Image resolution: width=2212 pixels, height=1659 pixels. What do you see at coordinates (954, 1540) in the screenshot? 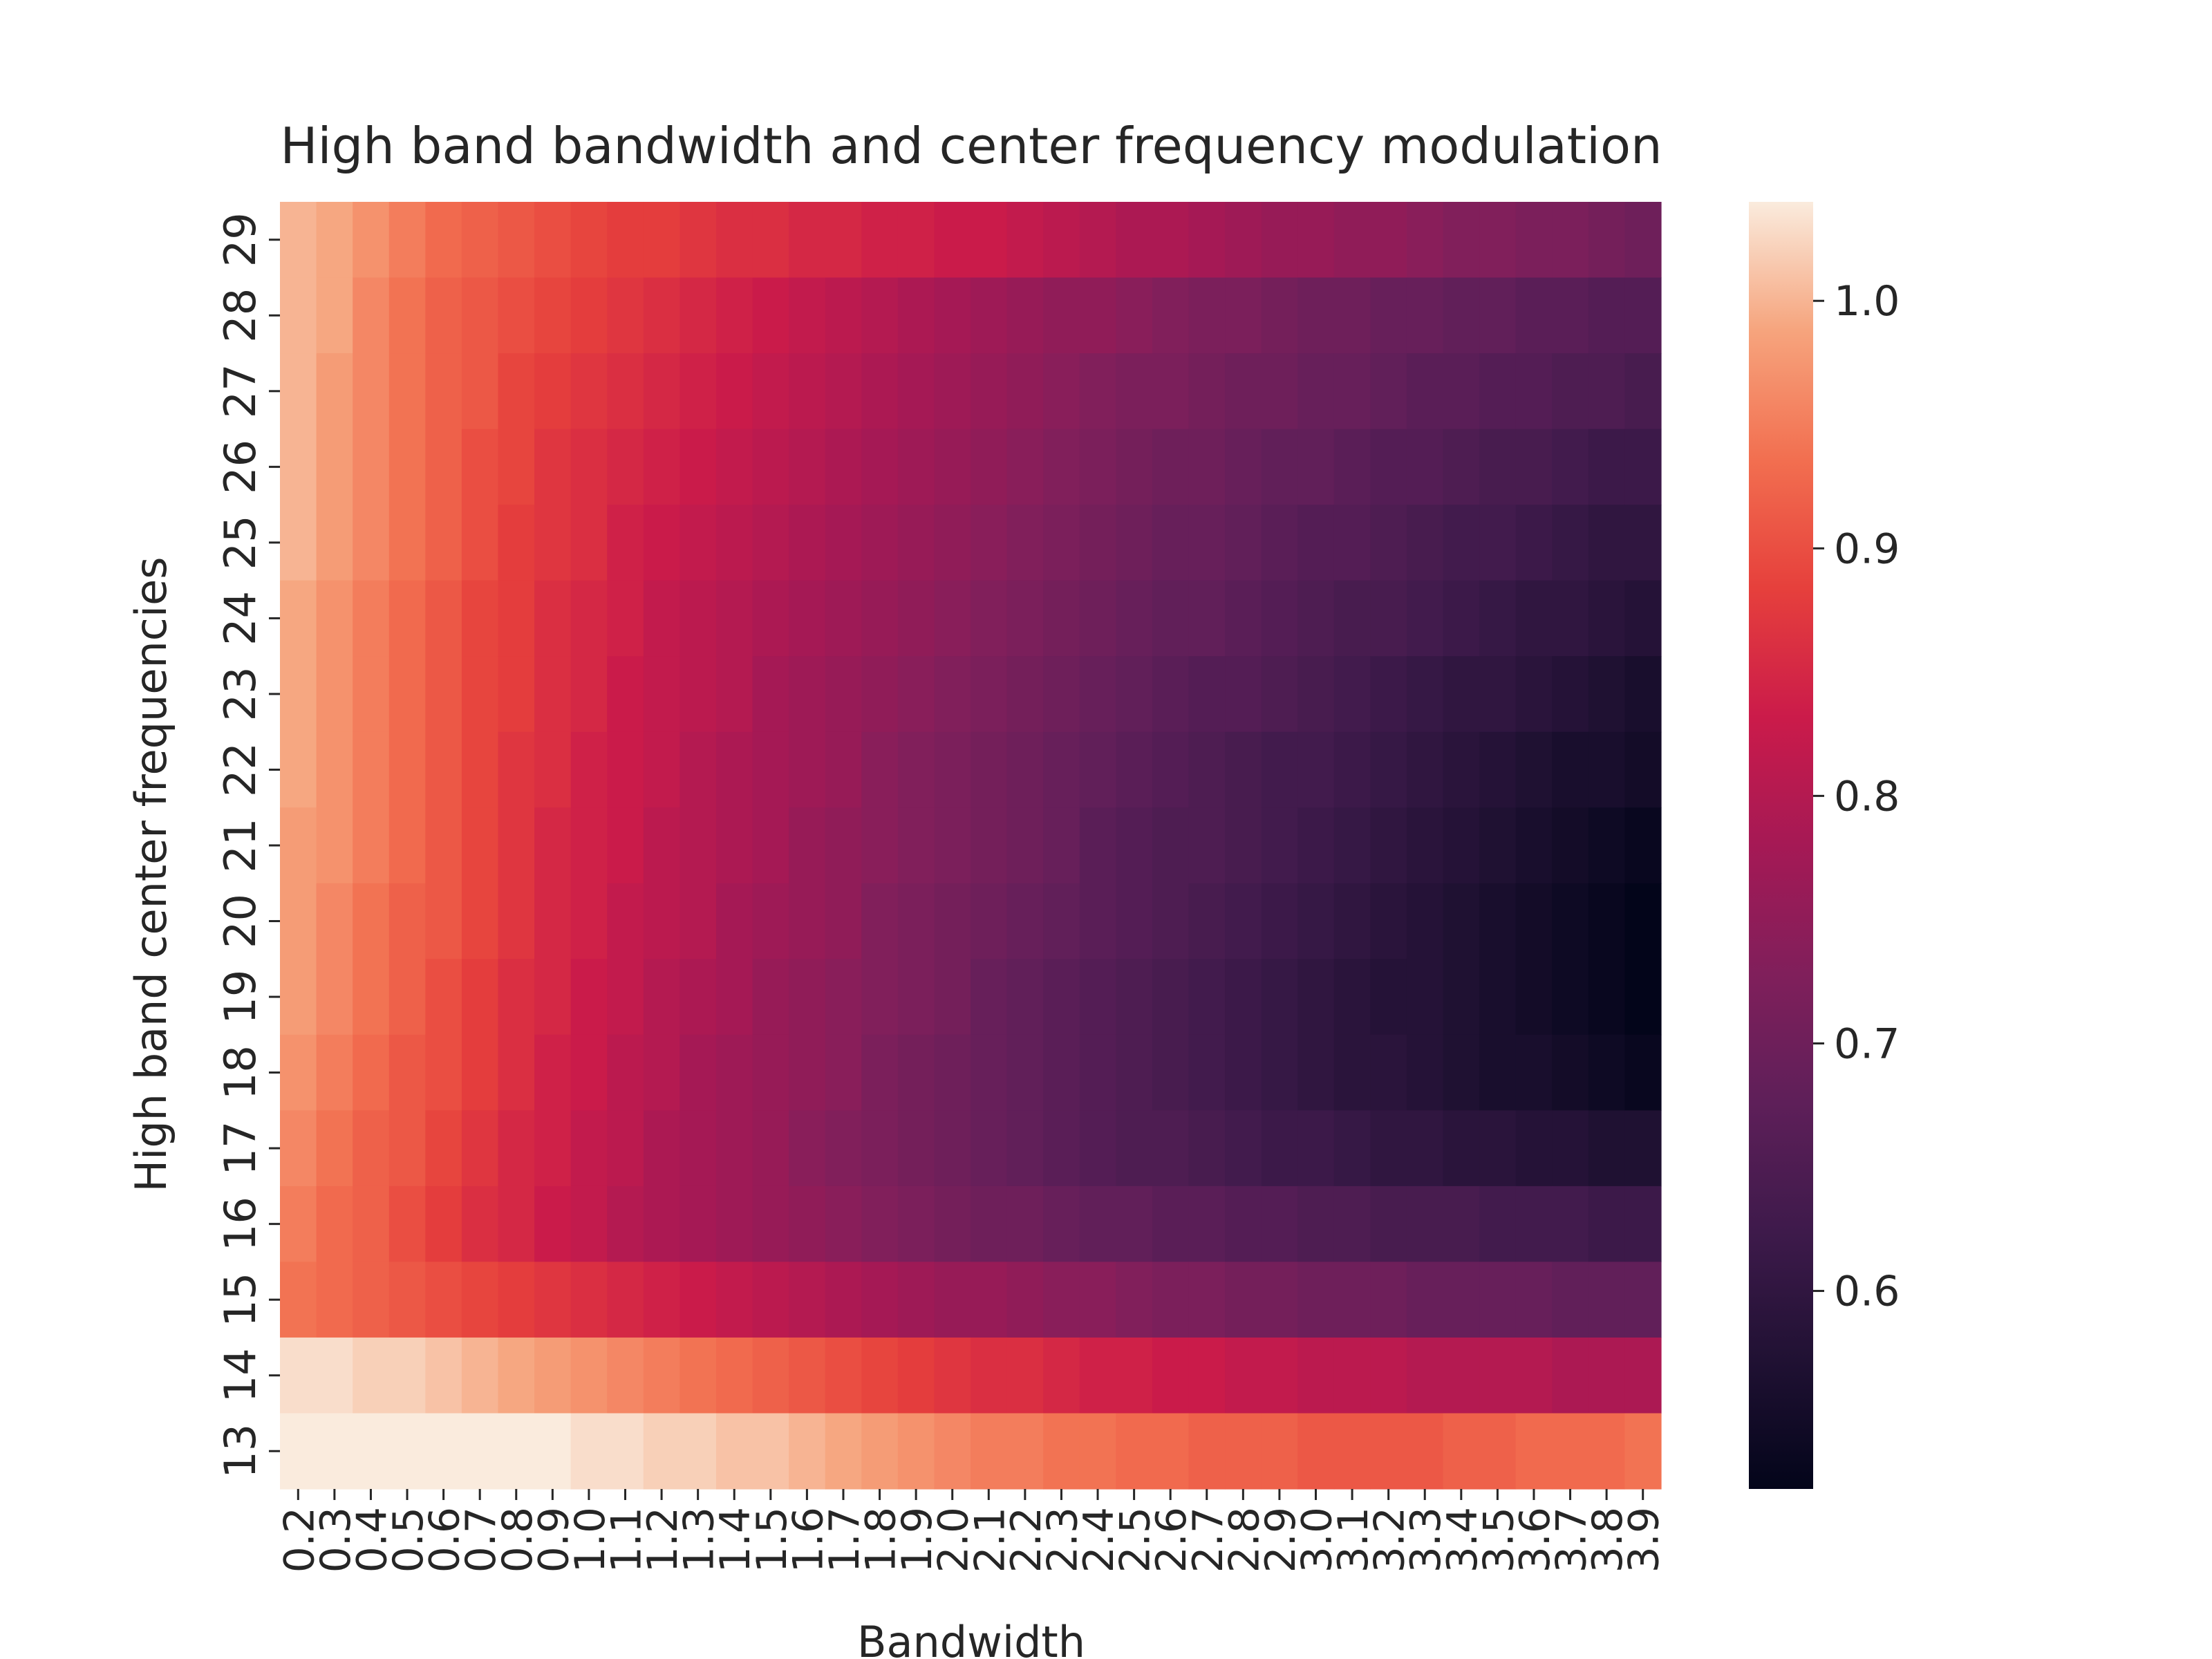
I see `x-tick-label: 2.0` at bounding box center [954, 1540].